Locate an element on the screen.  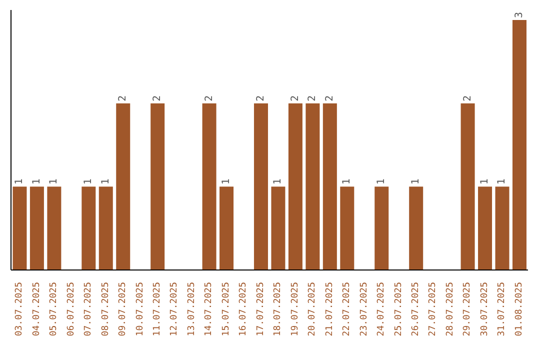
x-tick-label: 08.07.2025 is located at coordinates (105, 309).